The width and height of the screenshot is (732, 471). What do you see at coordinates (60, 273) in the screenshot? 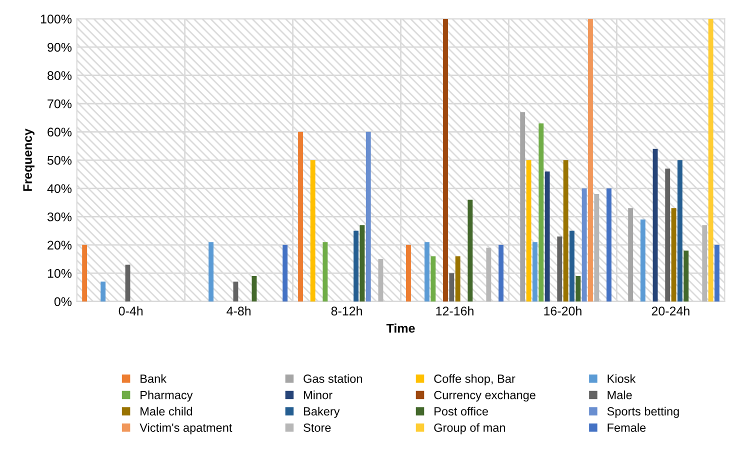
I see `y-tick-label: 10%` at bounding box center [60, 273].